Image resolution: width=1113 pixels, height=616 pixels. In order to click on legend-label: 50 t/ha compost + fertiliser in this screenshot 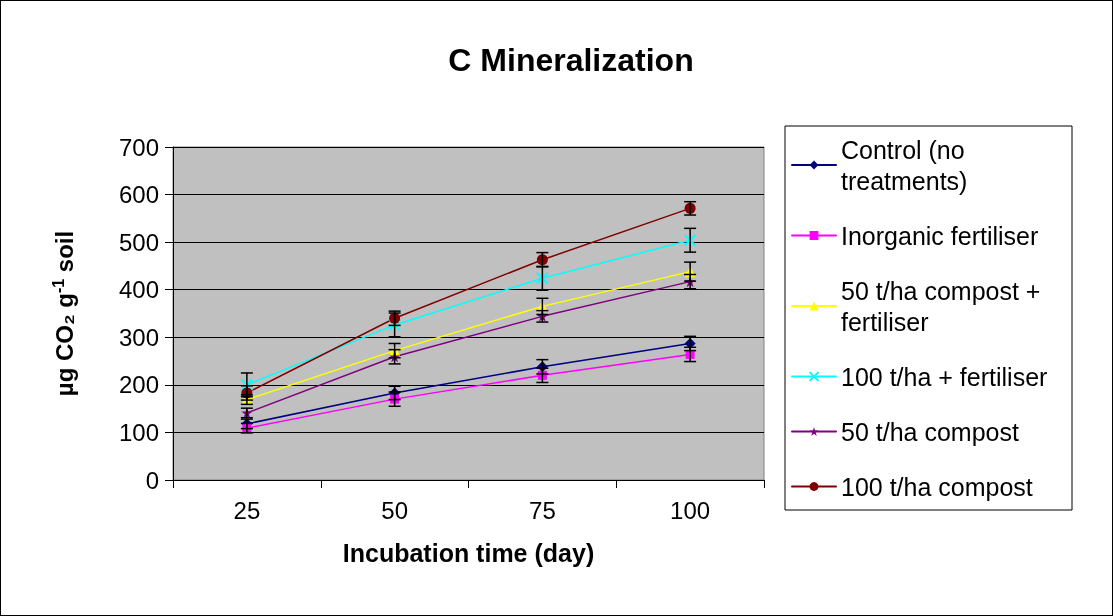, I will do `click(944, 306)`.